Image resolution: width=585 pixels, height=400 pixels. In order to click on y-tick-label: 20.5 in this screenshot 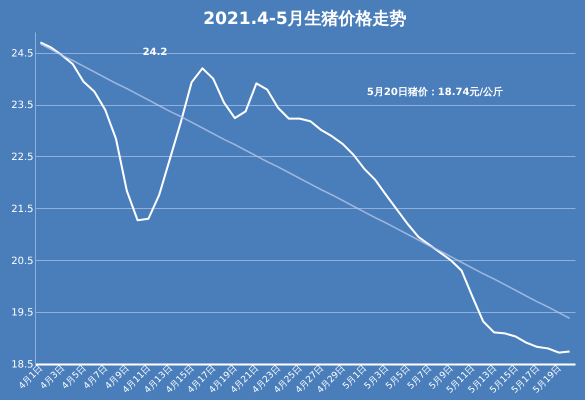, I will do `click(22, 261)`.